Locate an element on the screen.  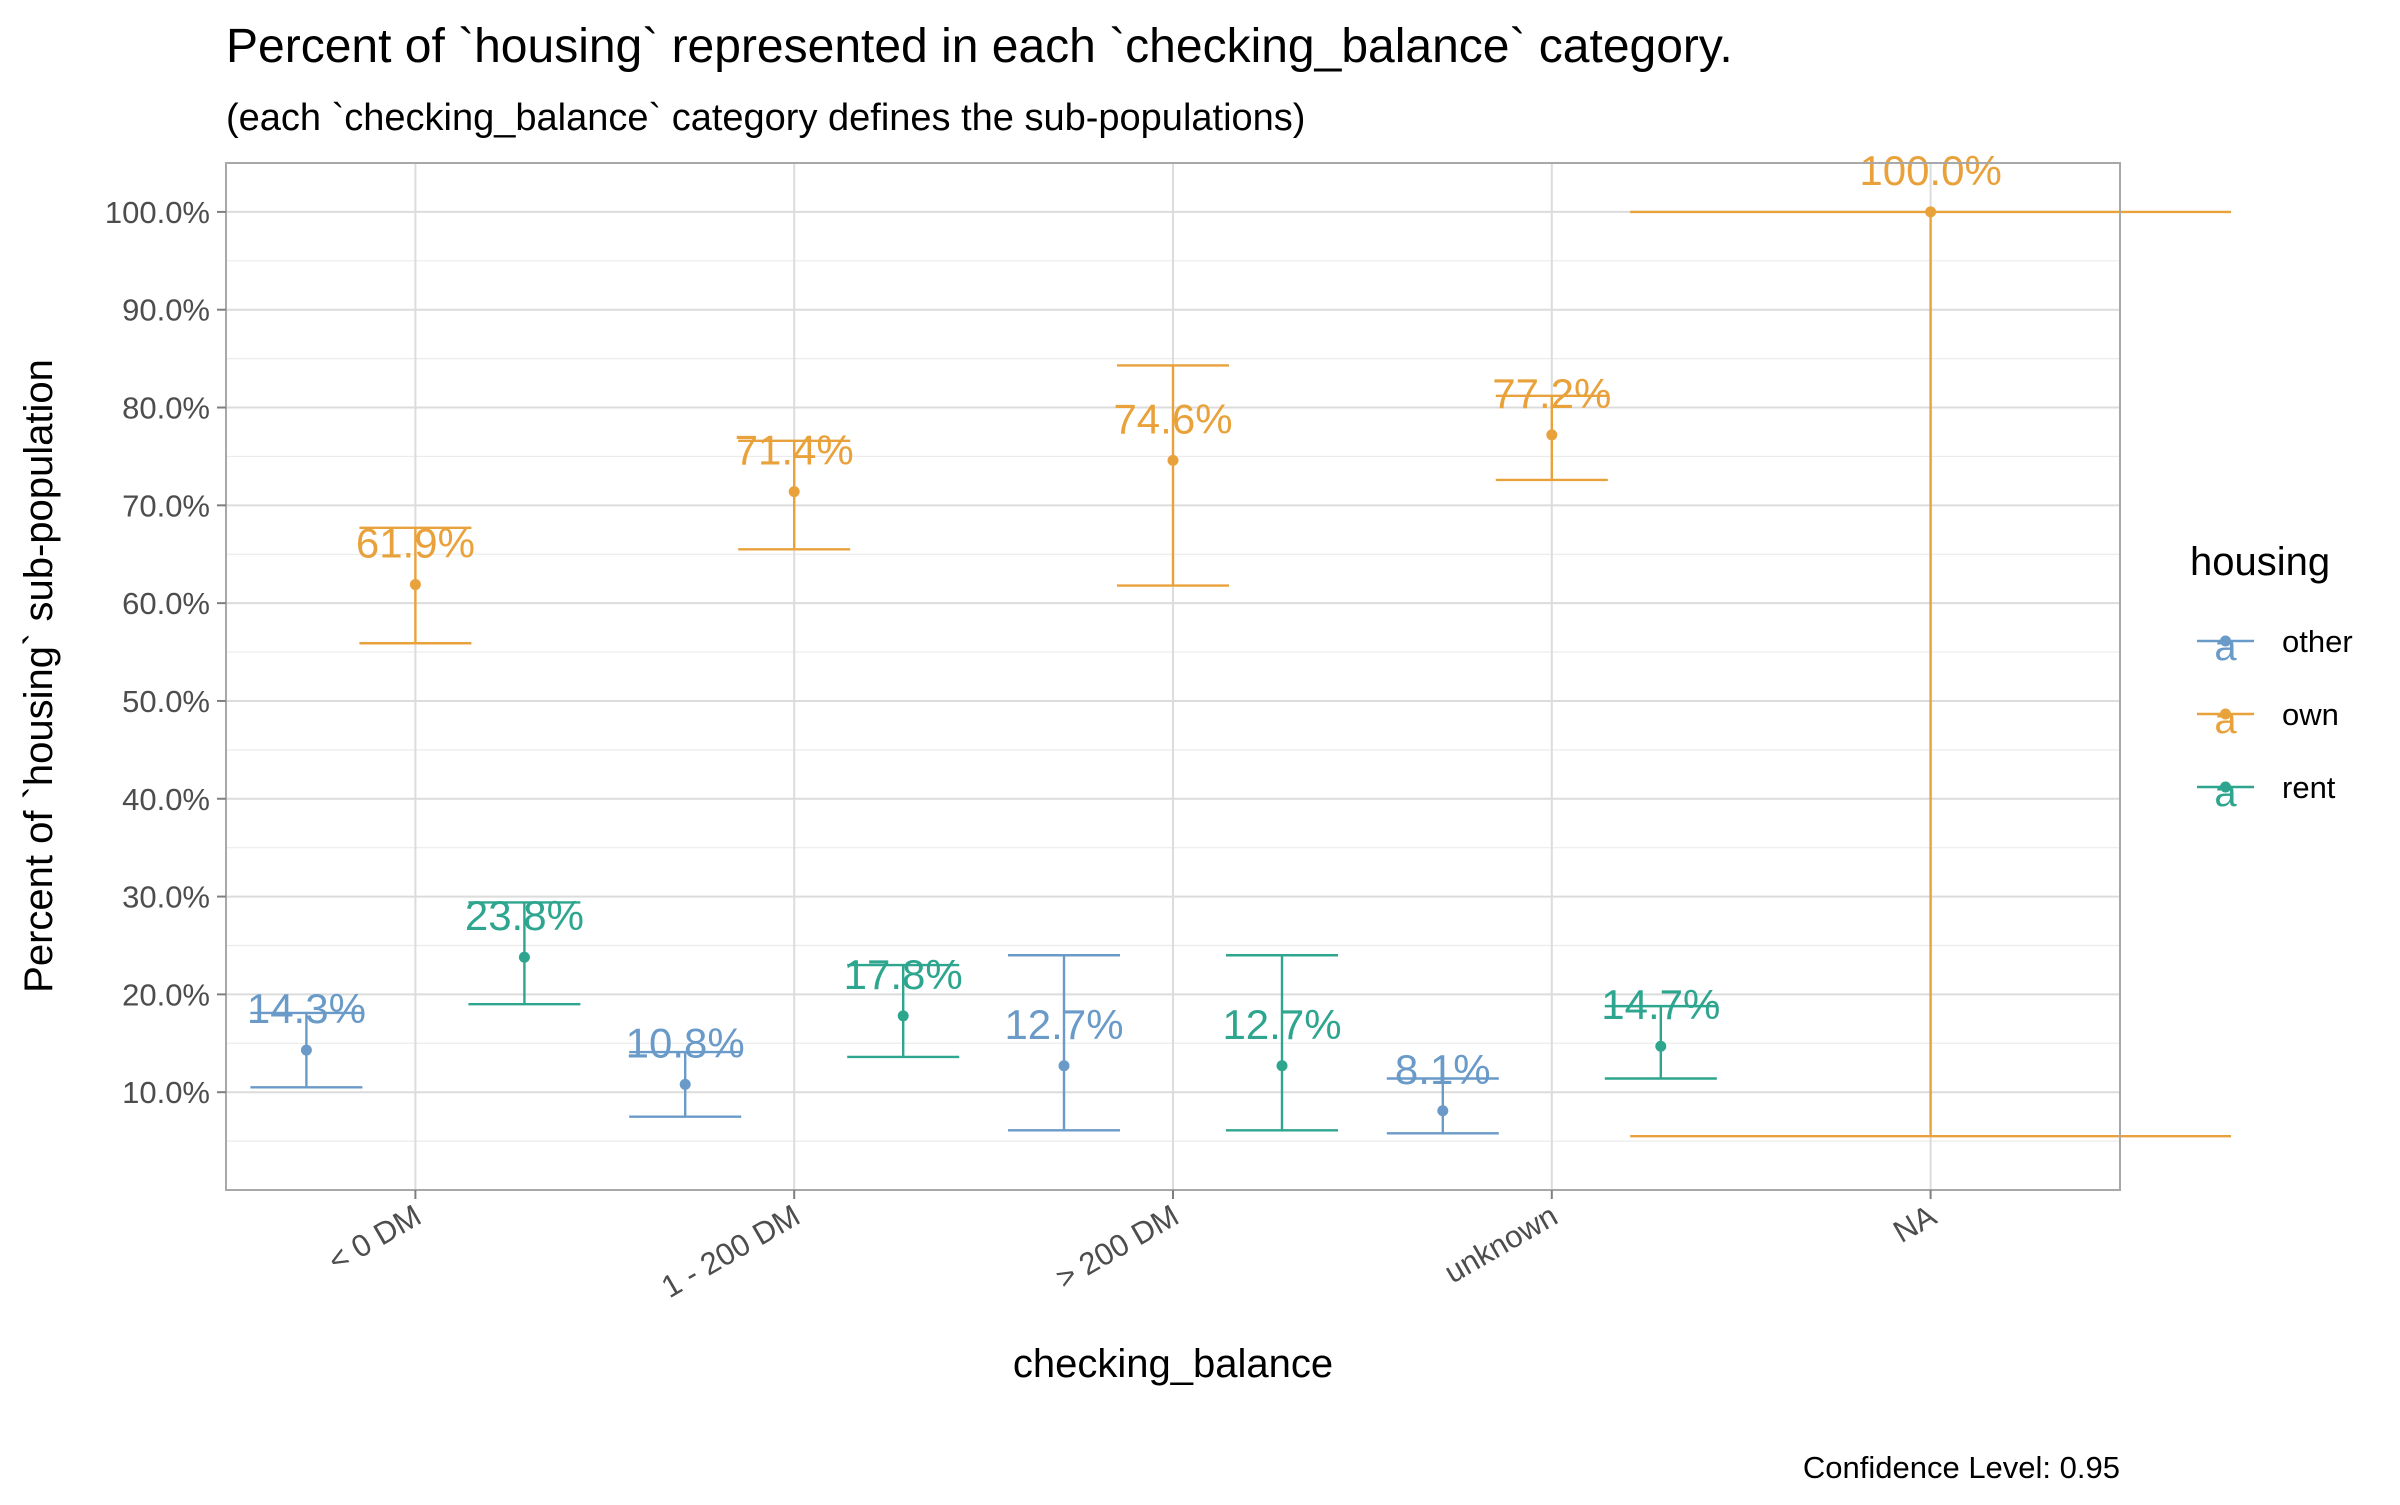
data-label-own: 74.6% is located at coordinates (1172, 418).